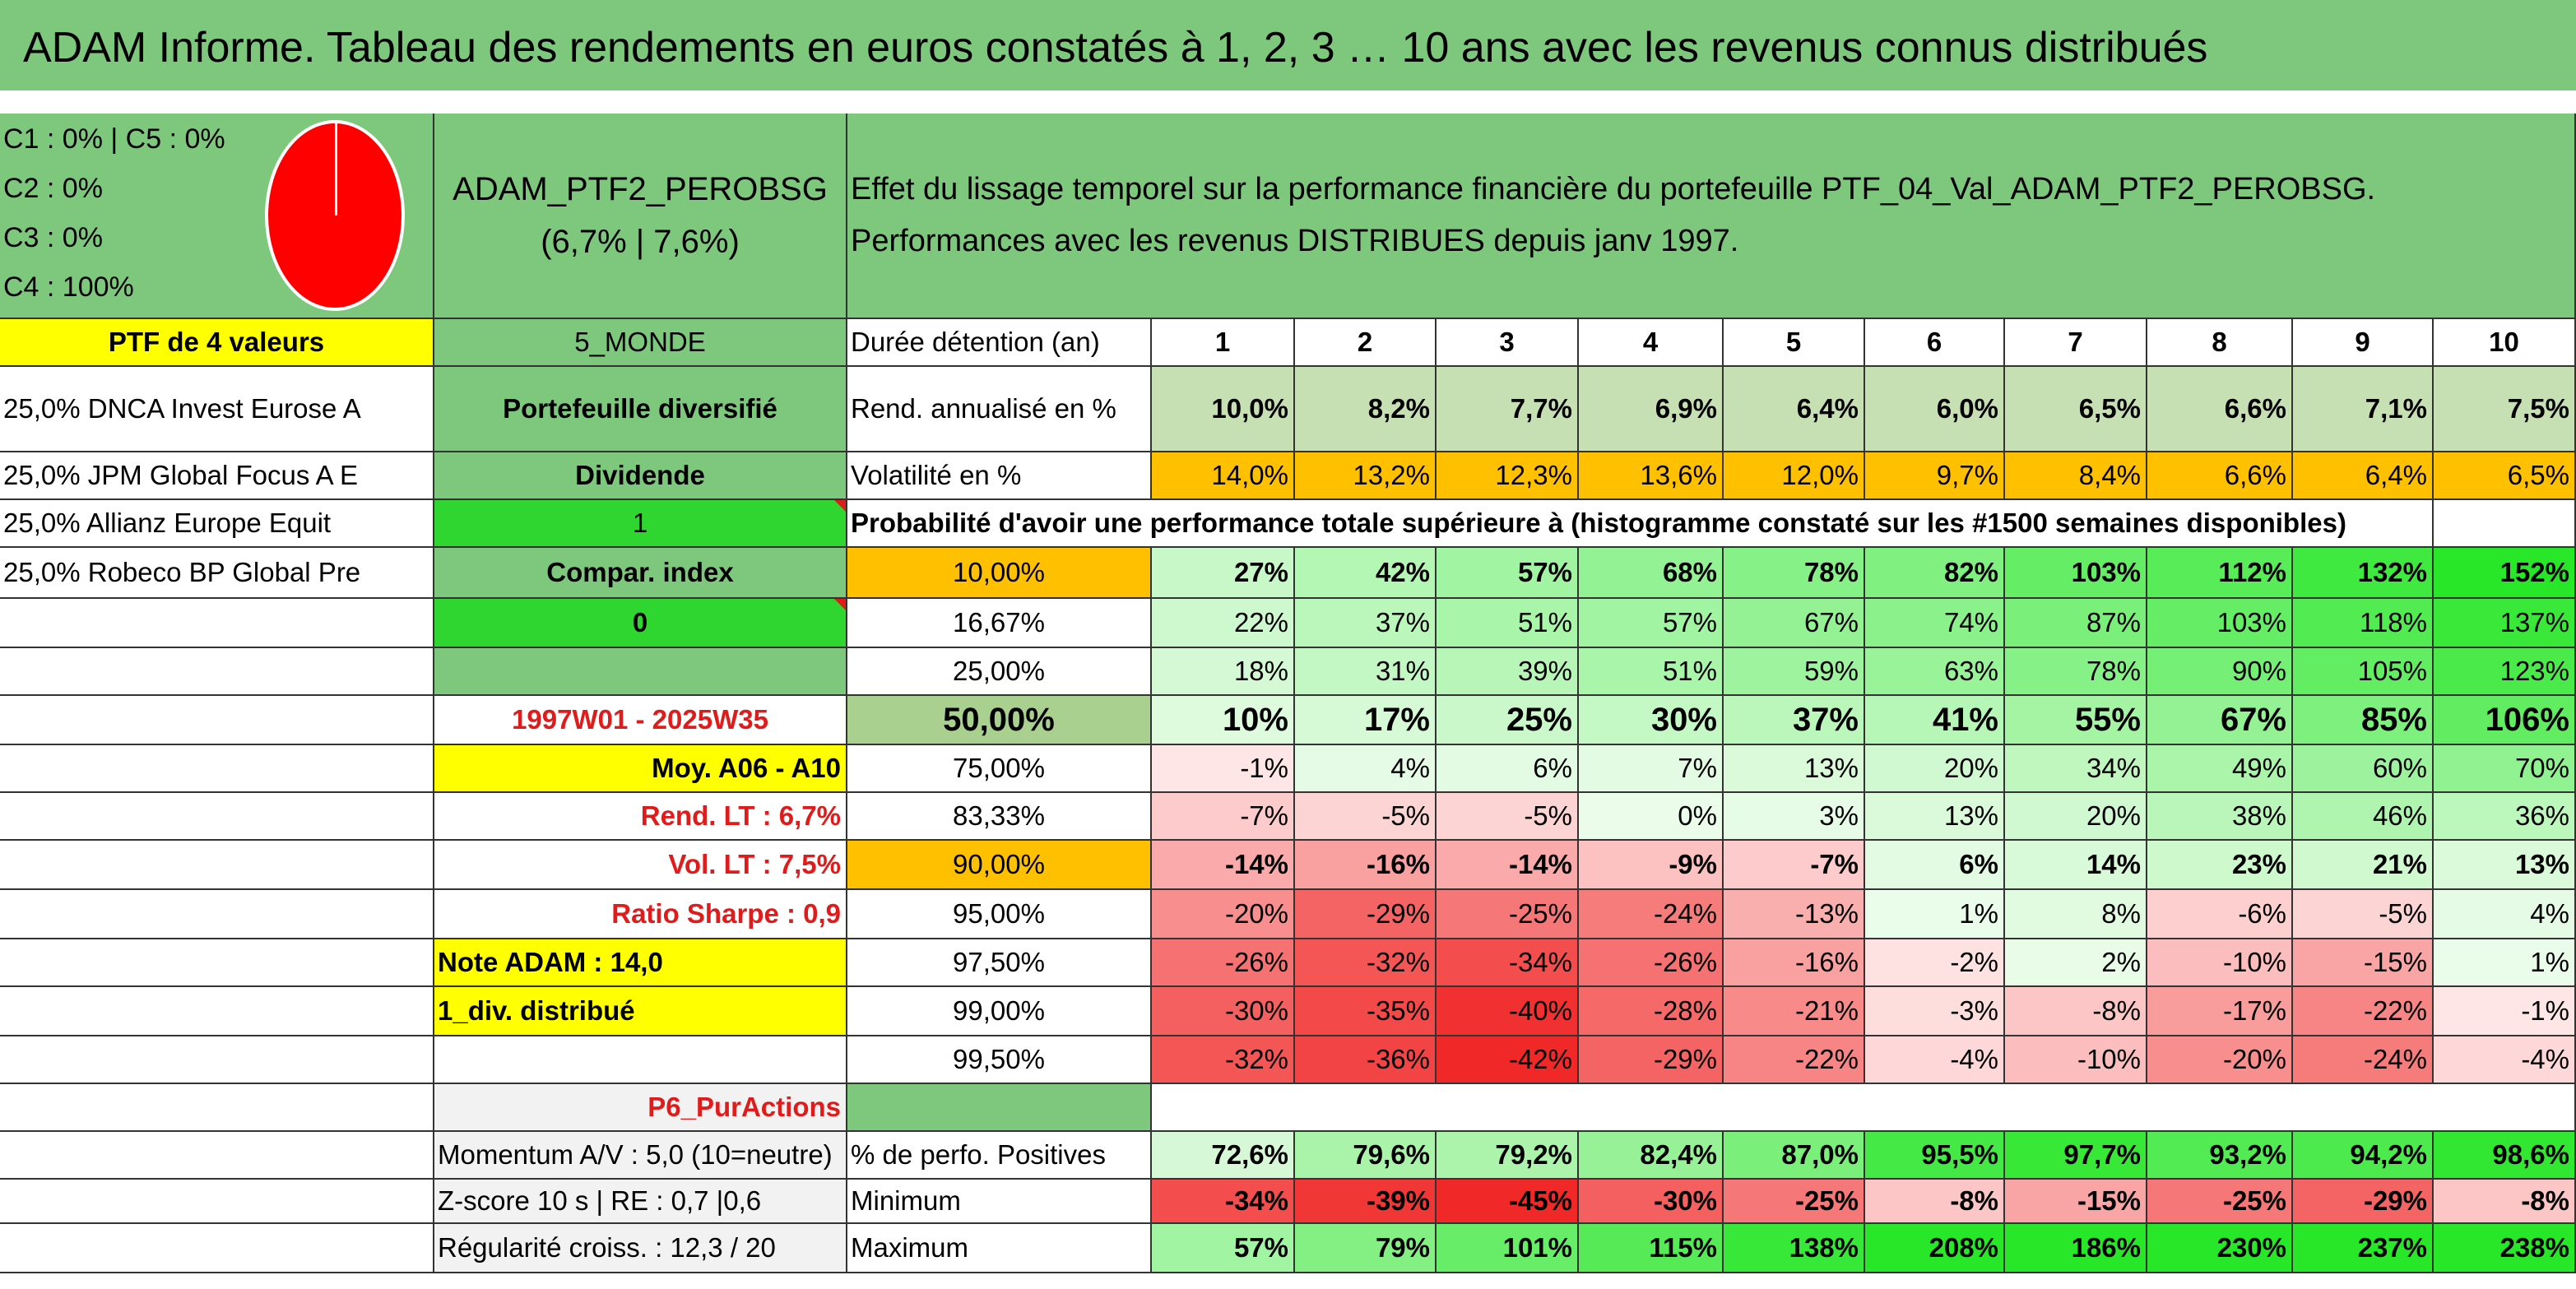 This screenshot has width=2576, height=1289. I want to click on vol-value: 13,2%, so click(1366, 476).